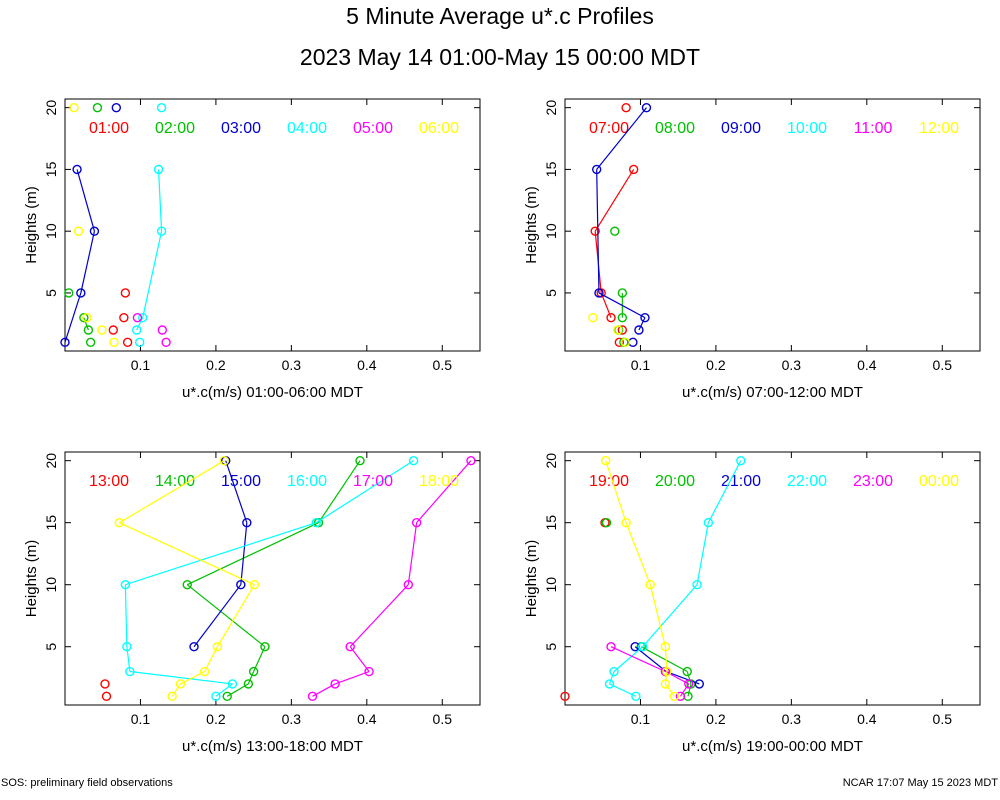 This screenshot has width=1000, height=800. Describe the element at coordinates (109, 481) in the screenshot. I see `legend-entry: 13:00` at that location.